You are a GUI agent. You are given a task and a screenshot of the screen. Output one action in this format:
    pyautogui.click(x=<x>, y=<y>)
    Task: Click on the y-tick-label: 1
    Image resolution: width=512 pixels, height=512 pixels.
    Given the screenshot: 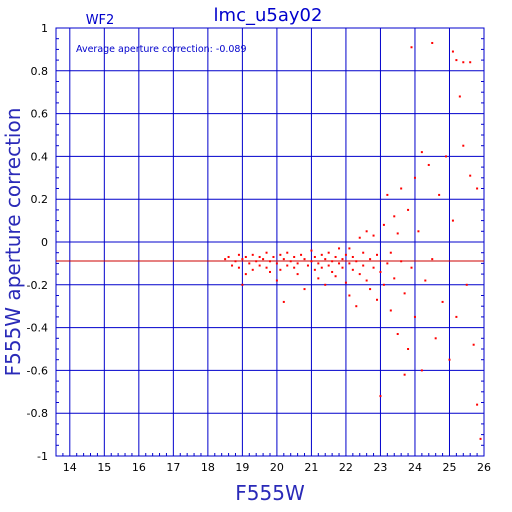 What is the action you would take?
    pyautogui.click(x=44, y=28)
    